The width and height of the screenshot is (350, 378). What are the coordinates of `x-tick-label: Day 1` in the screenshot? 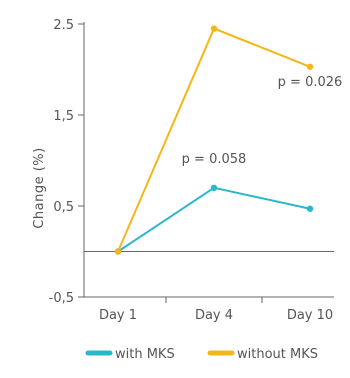 It's located at (118, 315).